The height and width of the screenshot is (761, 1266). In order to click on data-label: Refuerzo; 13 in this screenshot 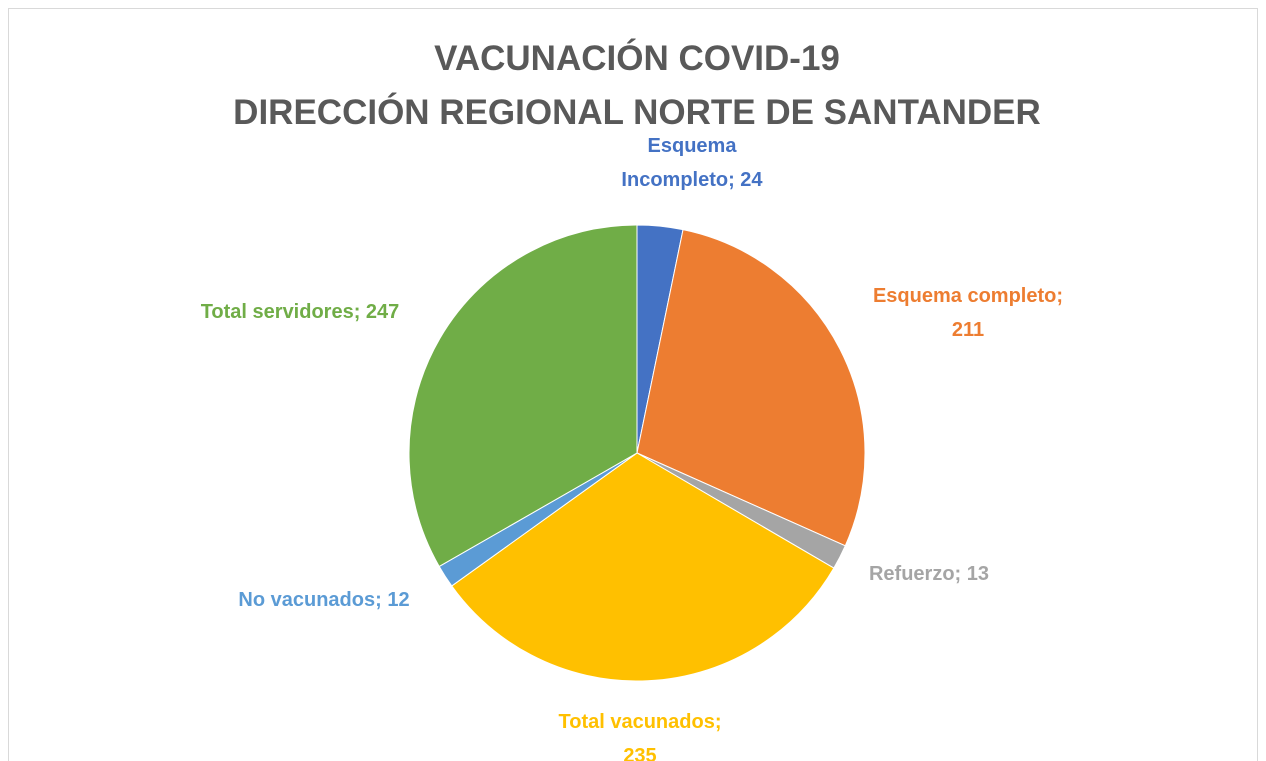, I will do `click(929, 574)`.